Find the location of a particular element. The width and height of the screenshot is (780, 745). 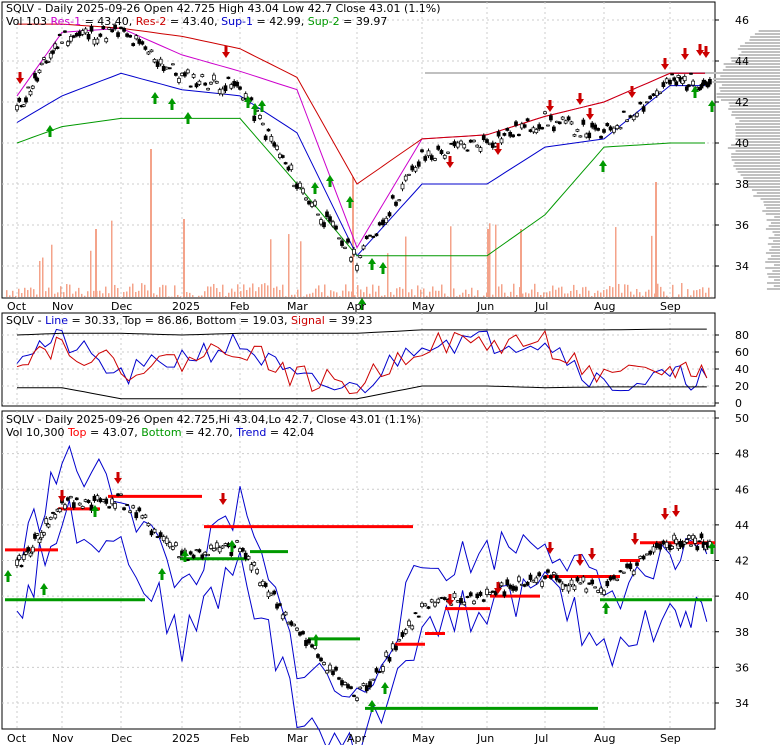

stoch-signal is located at coordinates (362, 362).